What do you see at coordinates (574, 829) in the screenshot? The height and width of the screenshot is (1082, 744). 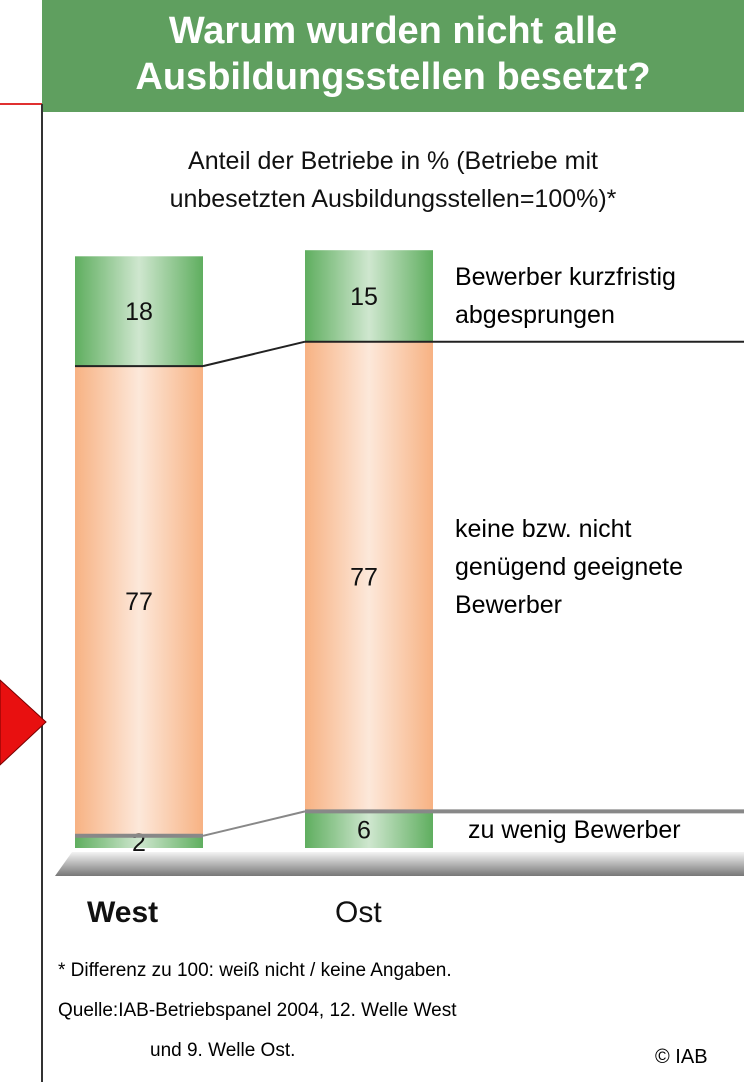 I see `series-label: zu wenig Bewerber` at bounding box center [574, 829].